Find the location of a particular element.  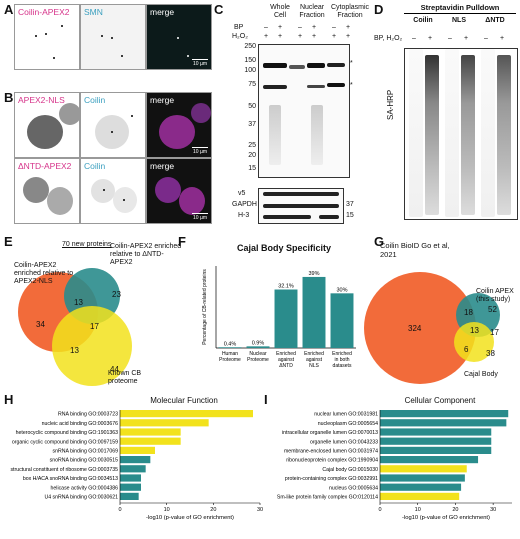

mw-marker: 75 is located at coordinates (252, 84).